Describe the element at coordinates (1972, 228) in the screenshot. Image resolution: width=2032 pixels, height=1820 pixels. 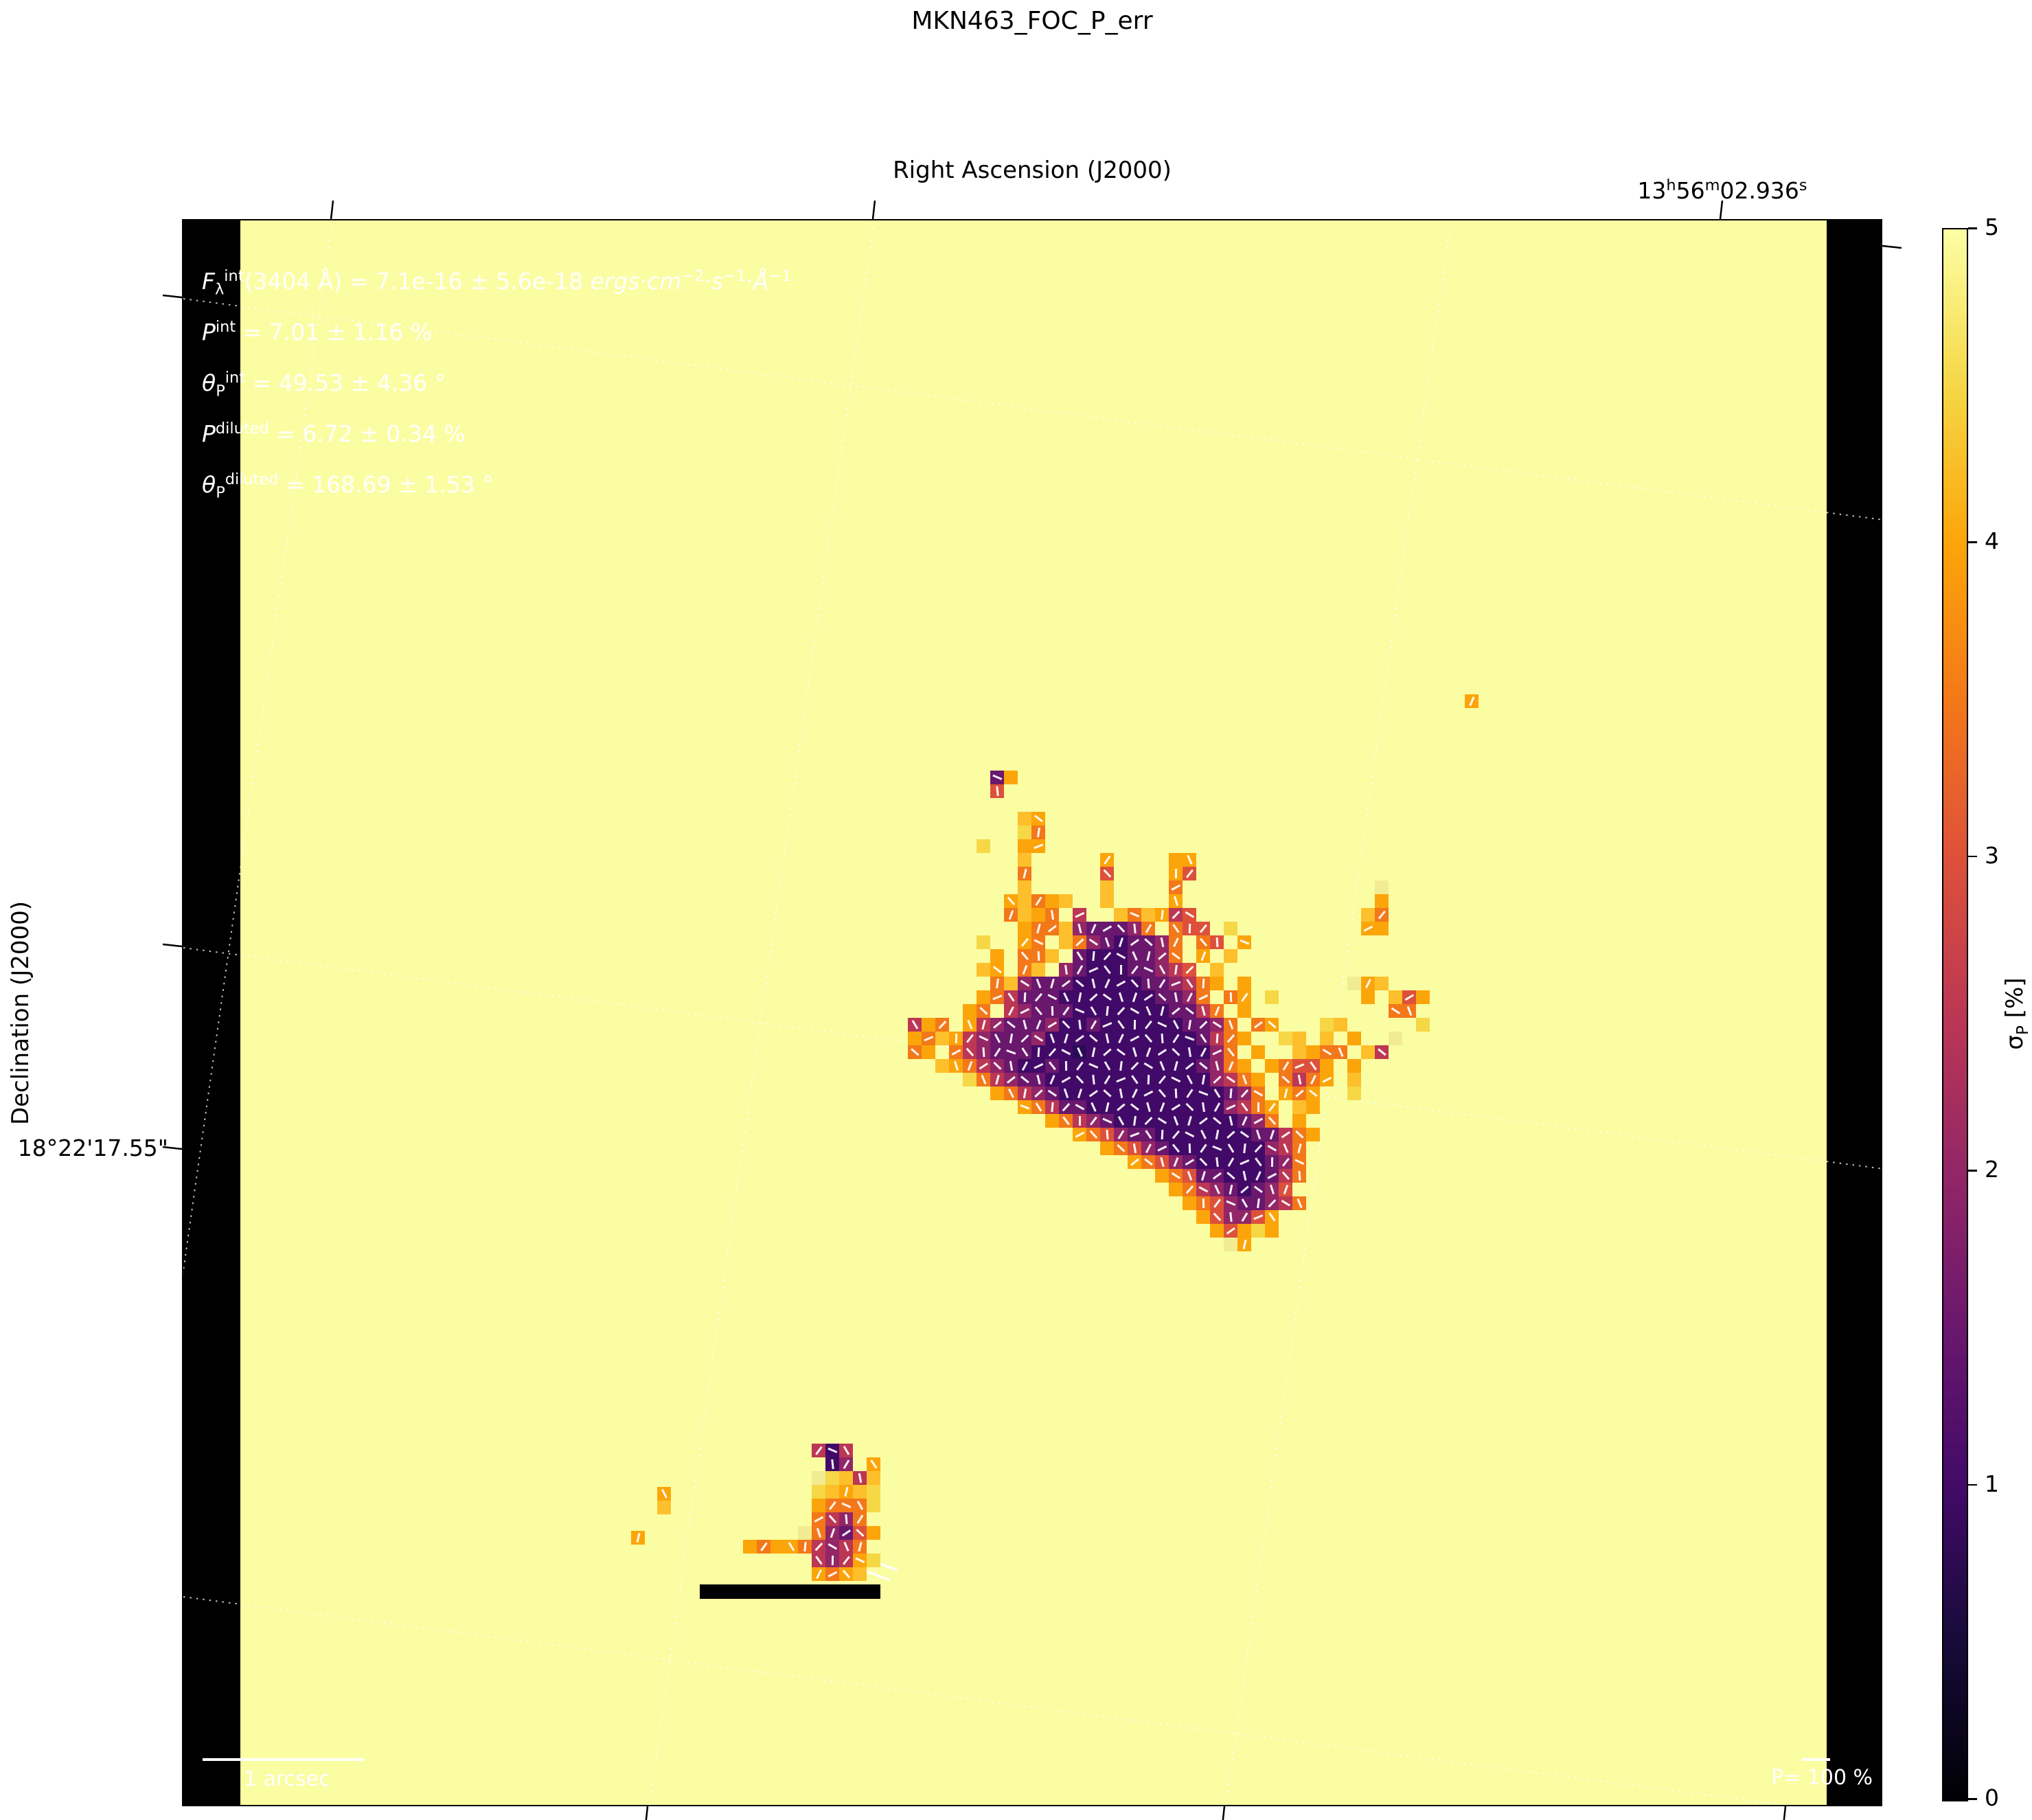
I see `colorbar-tick` at that location.